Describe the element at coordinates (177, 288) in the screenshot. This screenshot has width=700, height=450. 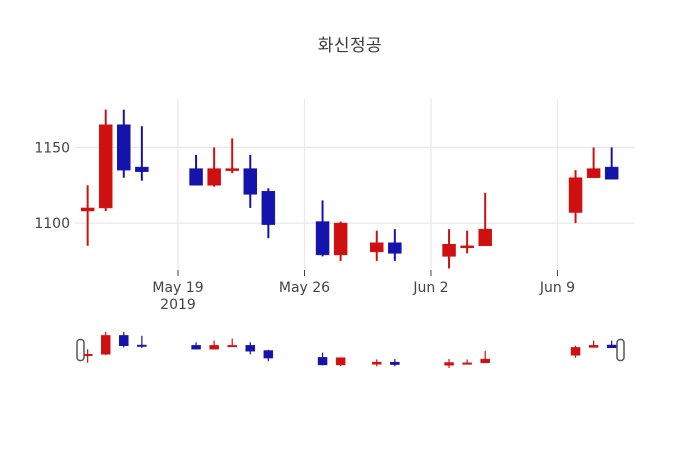
I see `x-tick-label: May 19` at that location.